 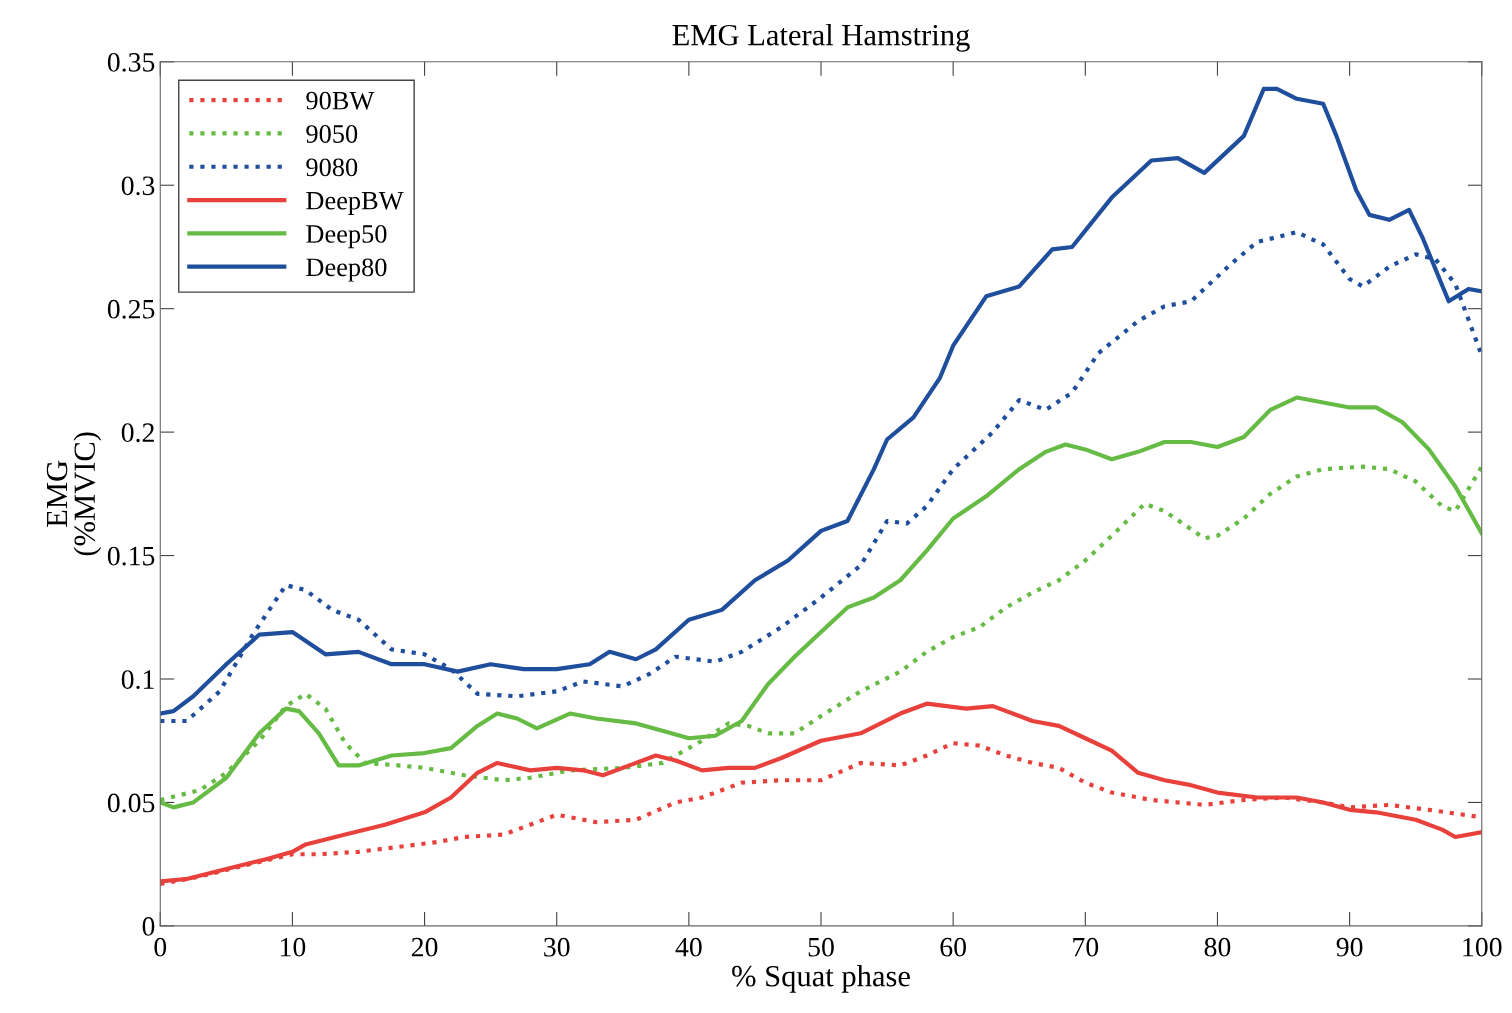 I want to click on y-tick-label: 0.35, so click(x=131, y=62).